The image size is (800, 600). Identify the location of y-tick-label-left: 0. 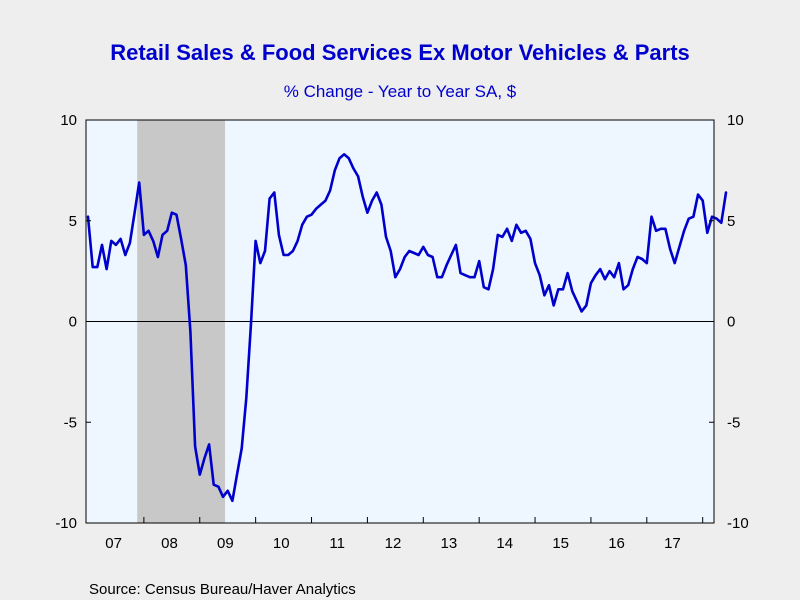
(73, 322).